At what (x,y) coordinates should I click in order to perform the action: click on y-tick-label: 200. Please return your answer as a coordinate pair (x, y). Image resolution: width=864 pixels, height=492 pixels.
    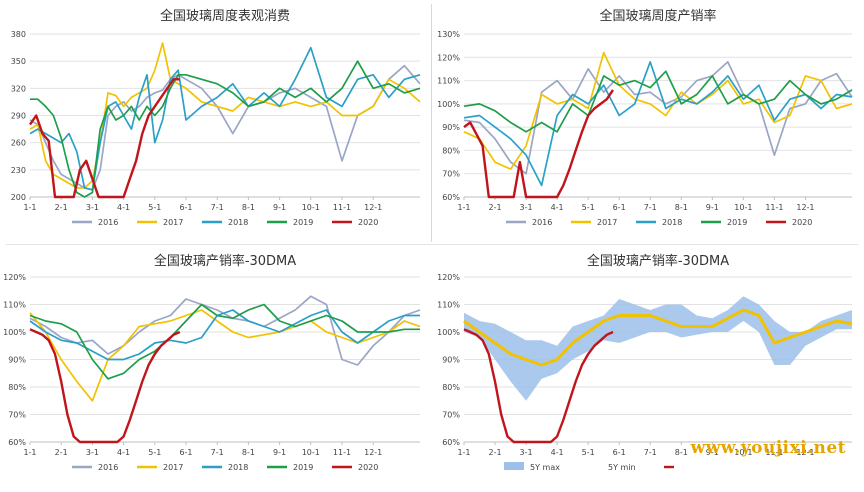
    Looking at the image, I should click on (18, 197).